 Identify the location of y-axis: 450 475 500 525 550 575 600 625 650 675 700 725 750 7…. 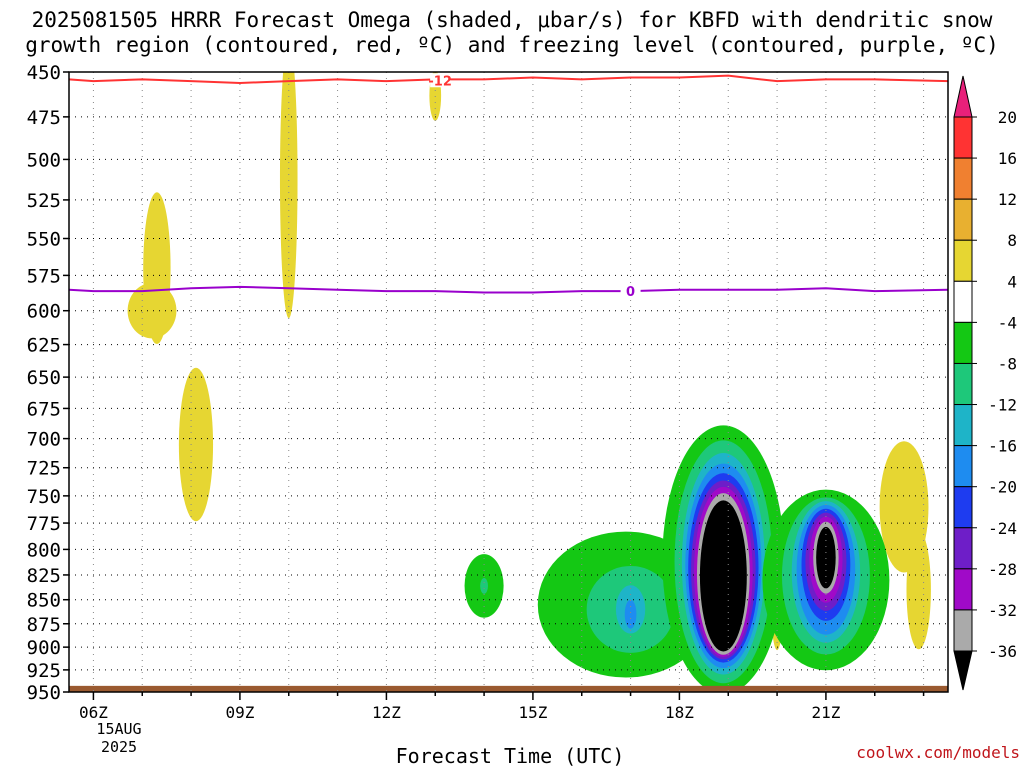
(48, 383).